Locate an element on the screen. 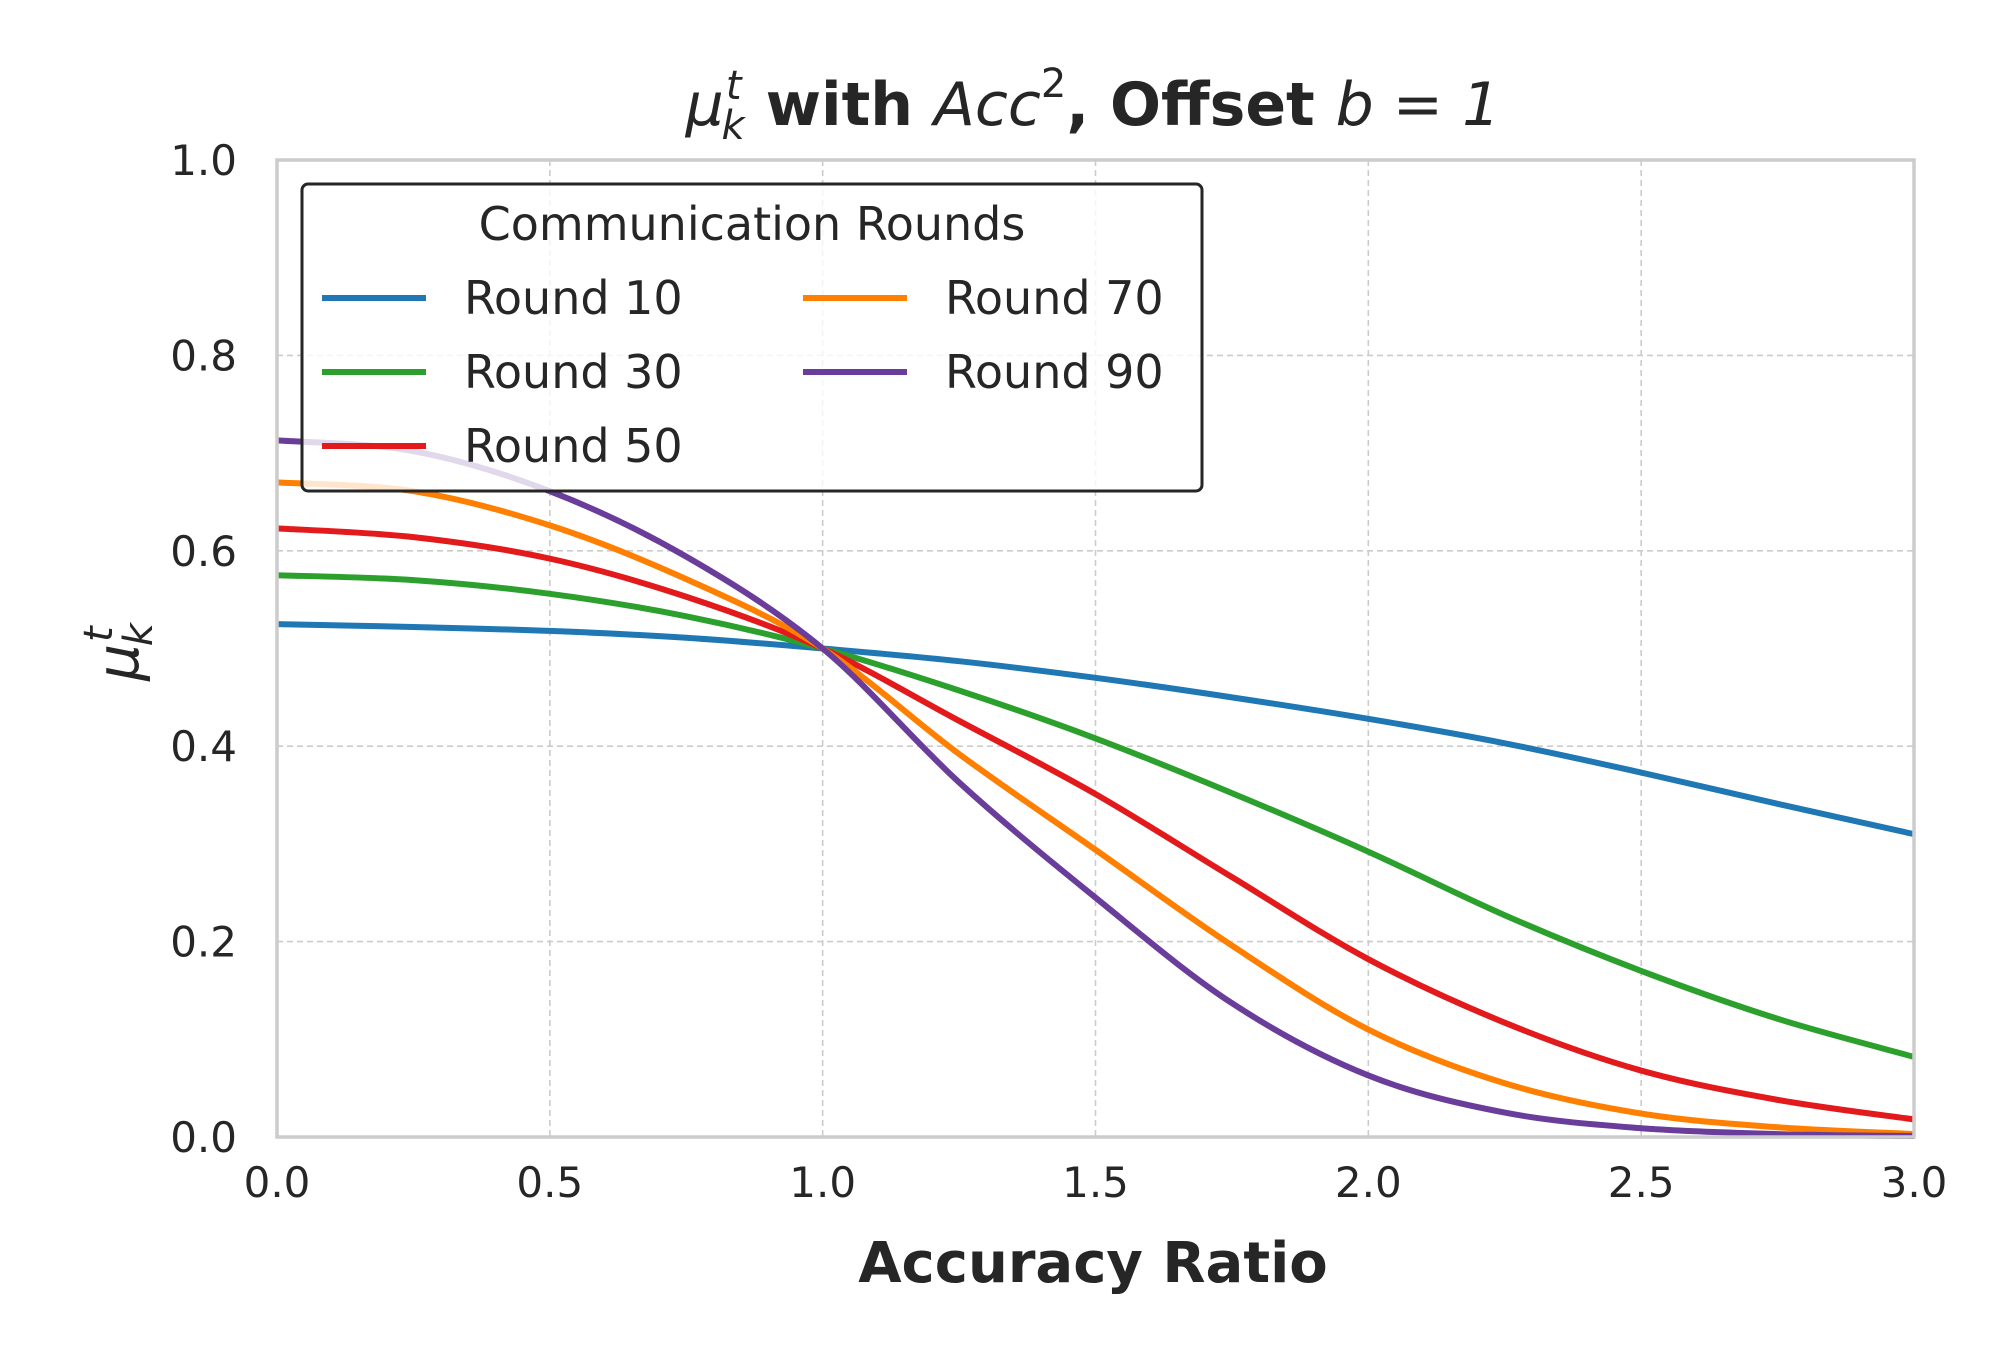  legend-label-round-50: Round 50 is located at coordinates (573, 446).